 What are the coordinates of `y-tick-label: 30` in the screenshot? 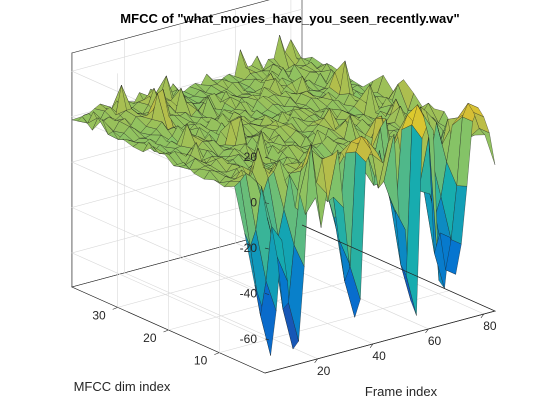 It's located at (99, 315).